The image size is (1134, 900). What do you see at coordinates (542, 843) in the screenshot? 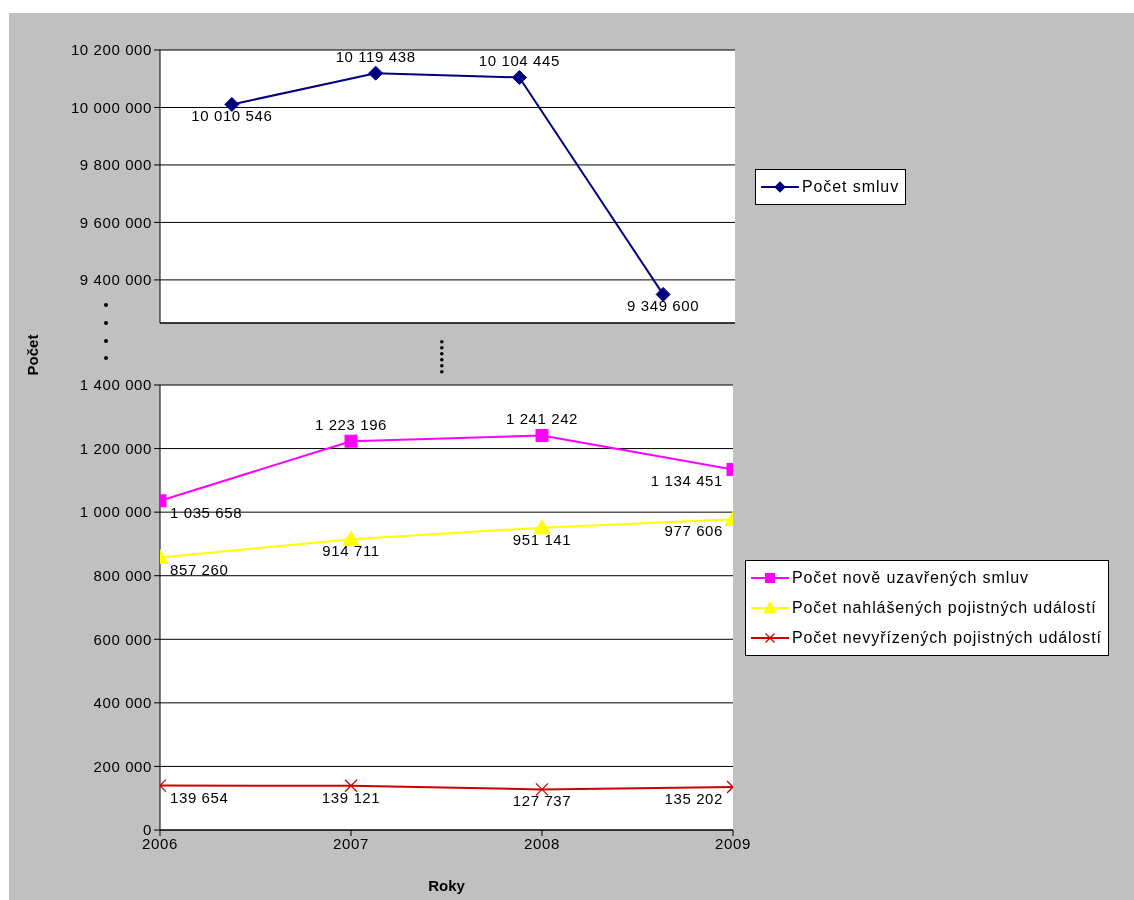
I see `x-tick-label: 2008` at bounding box center [542, 843].